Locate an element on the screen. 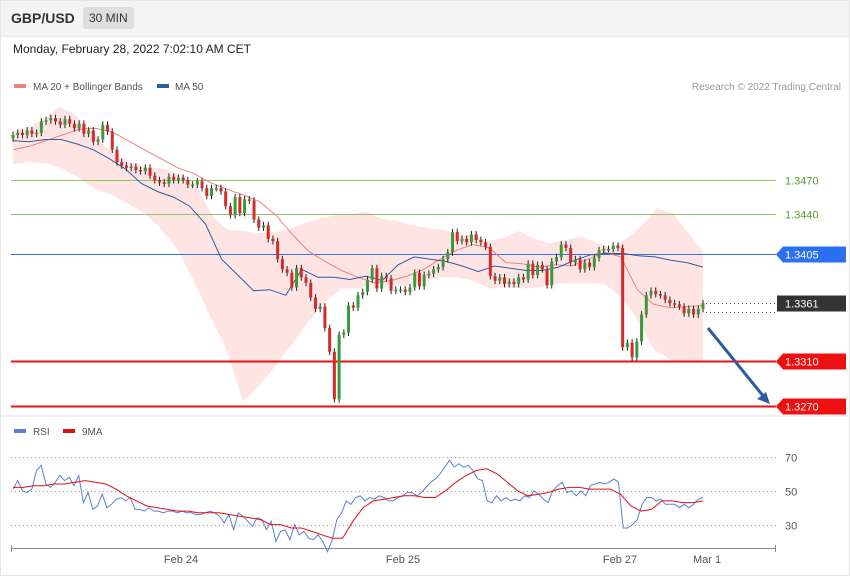 This screenshot has height=576, width=850. title-bar: GBP/USD 30 MIN is located at coordinates (425, 18).